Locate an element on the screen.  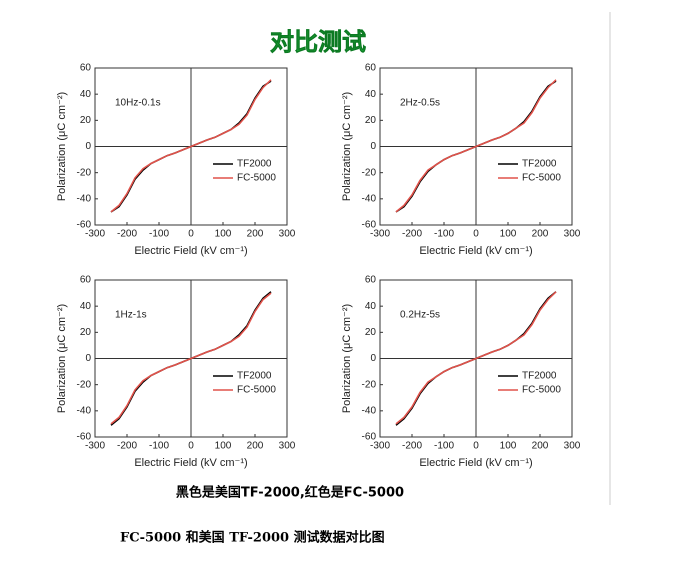
title: 对比测试 is located at coordinates (318, 42).